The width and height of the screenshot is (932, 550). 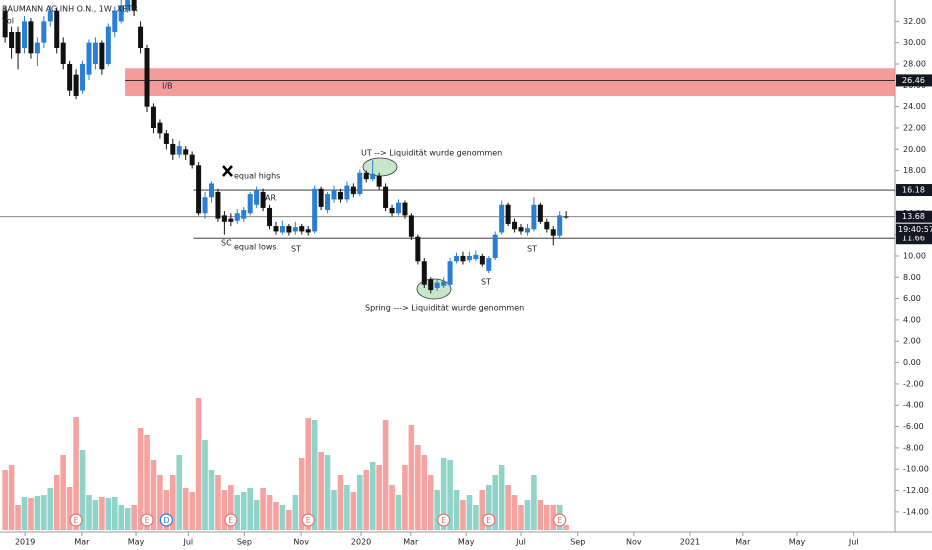 I want to click on y-tick-label: -2.00, so click(x=913, y=383).